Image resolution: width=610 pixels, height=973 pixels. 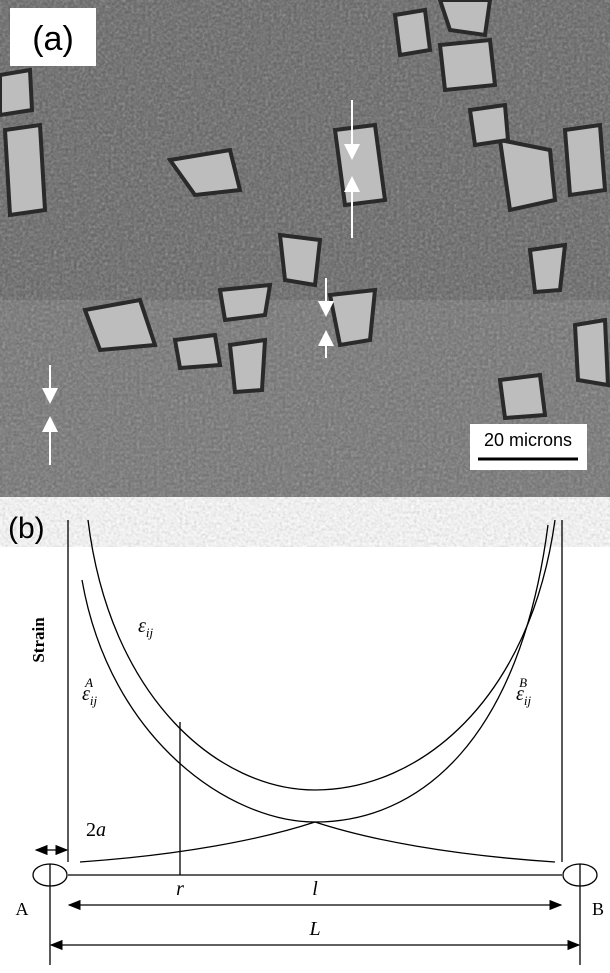 What do you see at coordinates (523, 682) in the screenshot?
I see `superscript: B` at bounding box center [523, 682].